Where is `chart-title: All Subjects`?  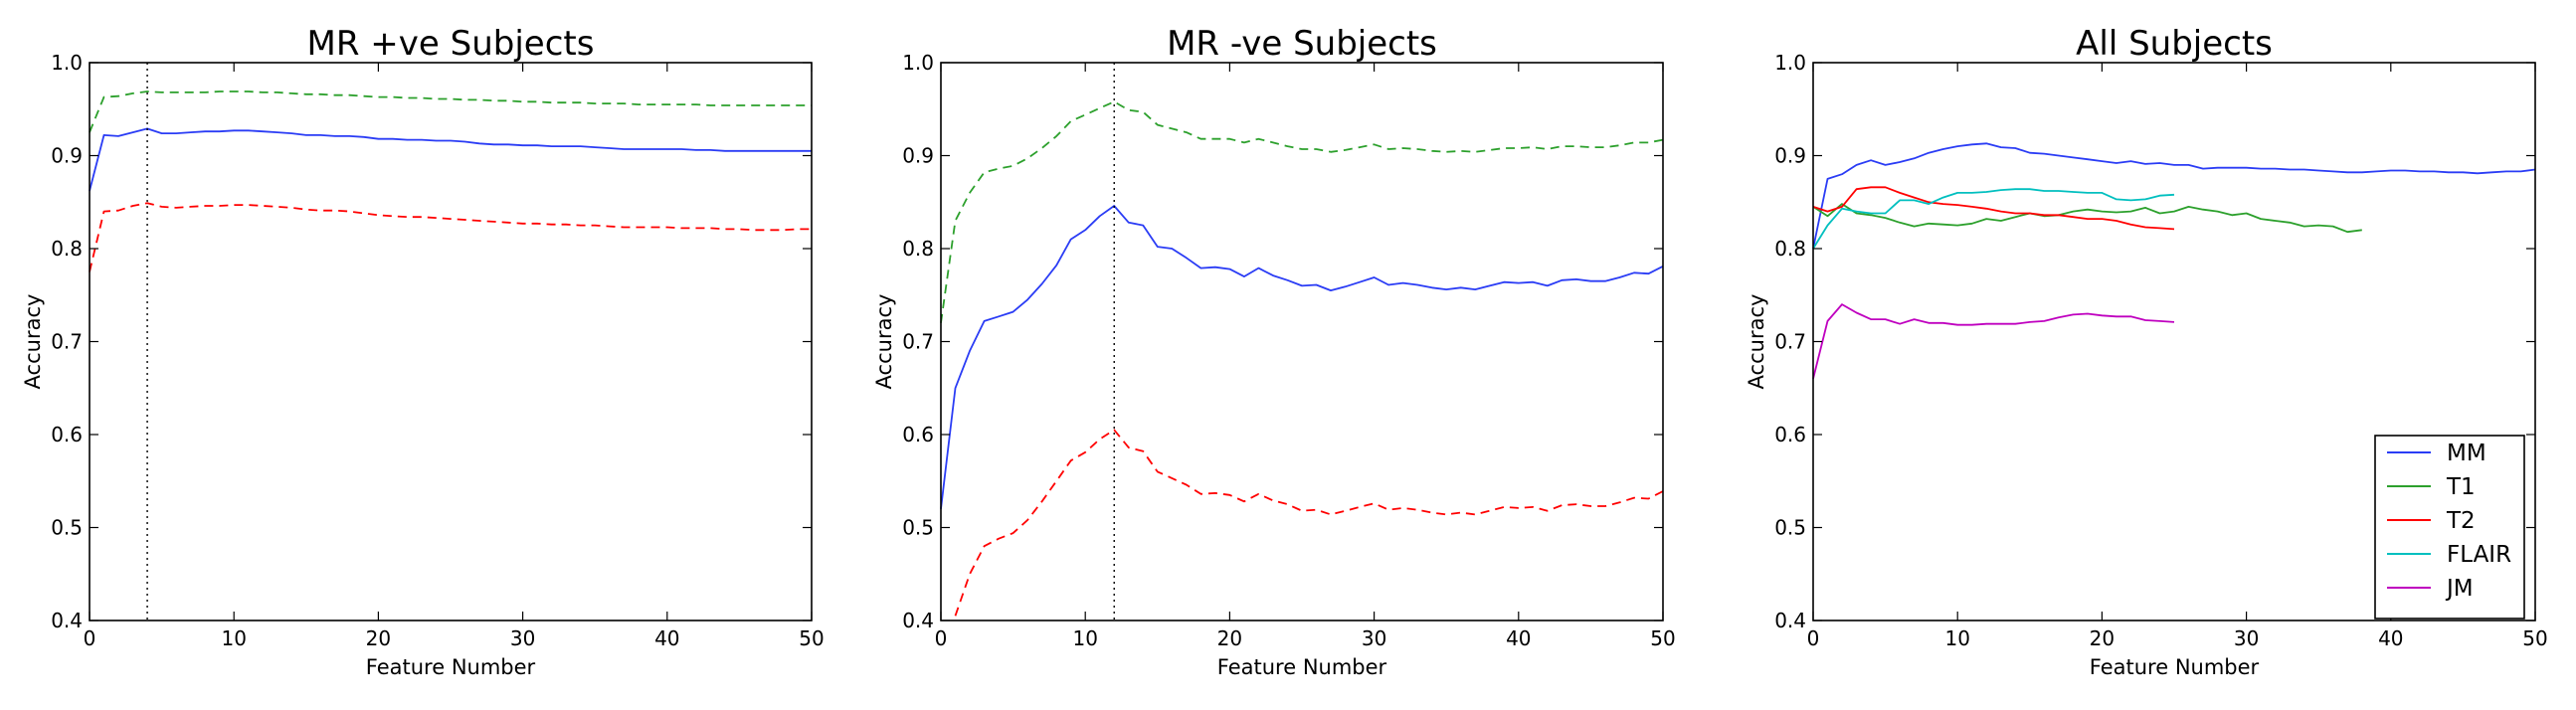 chart-title: All Subjects is located at coordinates (2174, 44).